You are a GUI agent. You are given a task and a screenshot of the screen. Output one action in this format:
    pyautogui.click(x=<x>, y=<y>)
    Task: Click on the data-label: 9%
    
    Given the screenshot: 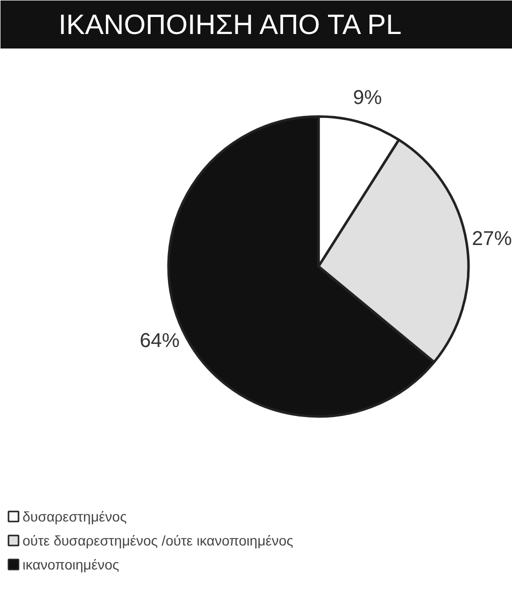 What is the action you would take?
    pyautogui.click(x=367, y=97)
    